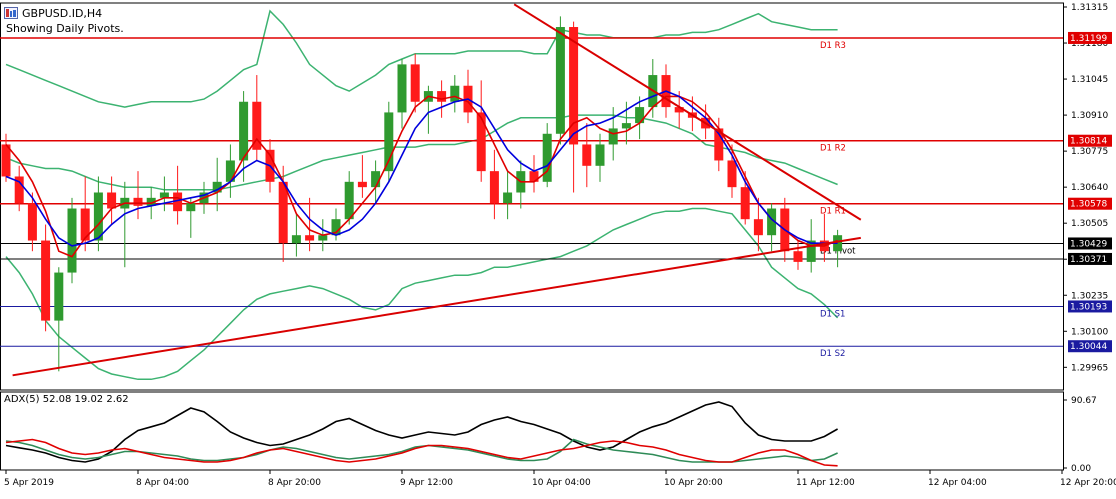  I want to click on price-tick-label: 1.30640, so click(1089, 188).